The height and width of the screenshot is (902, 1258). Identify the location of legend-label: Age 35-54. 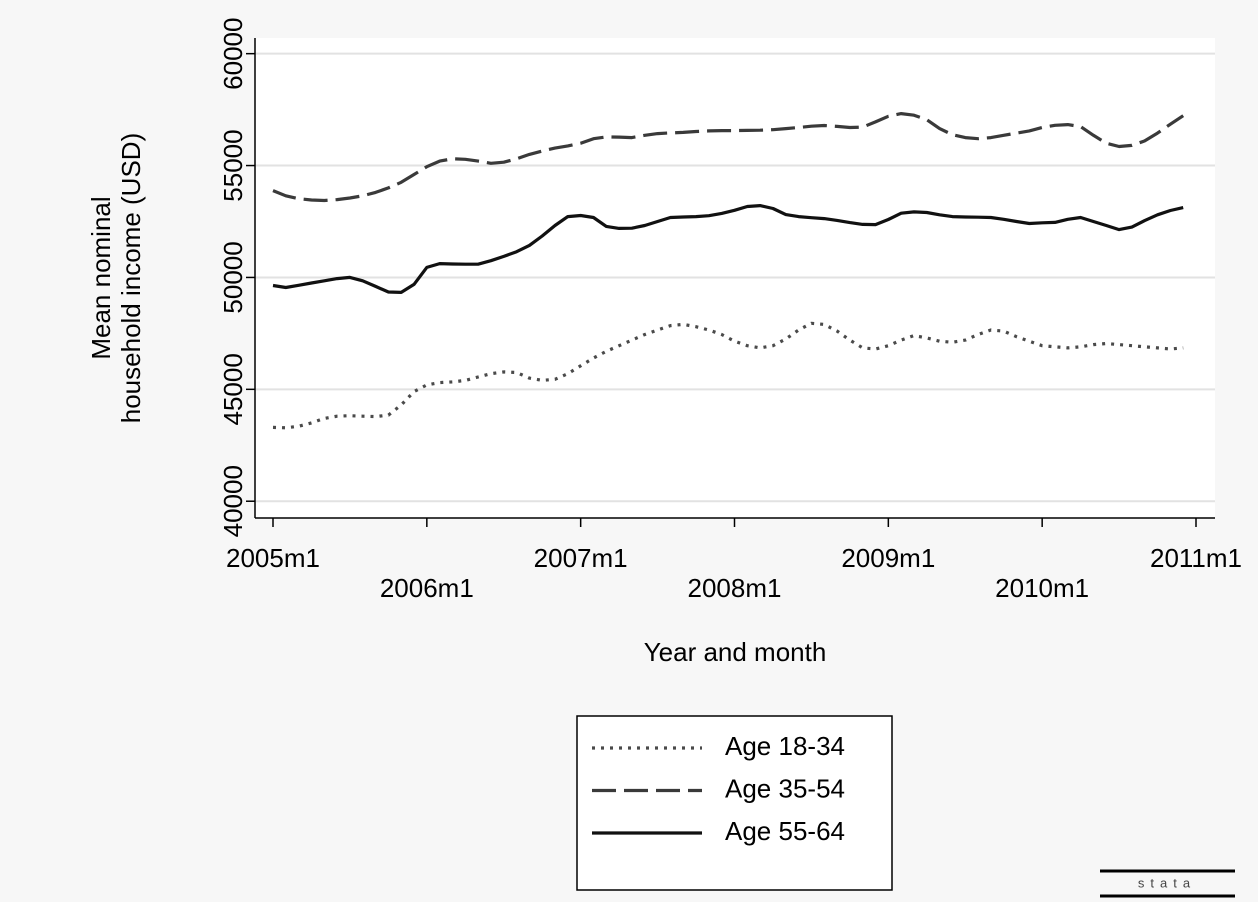
(785, 788).